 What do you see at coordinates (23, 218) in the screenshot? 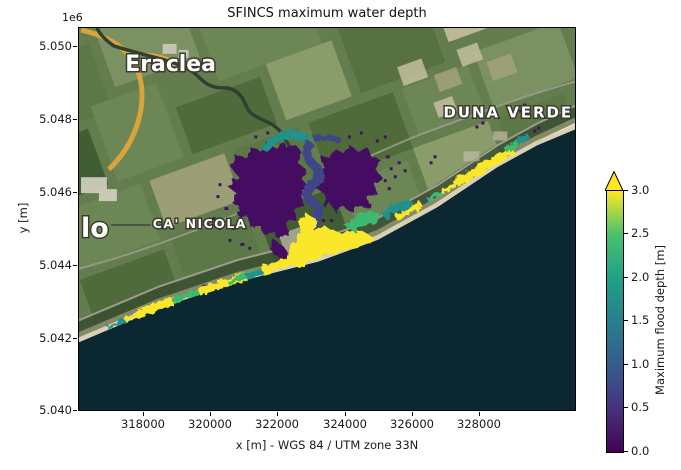
I see `y-axis-label: y [m]` at bounding box center [23, 218].